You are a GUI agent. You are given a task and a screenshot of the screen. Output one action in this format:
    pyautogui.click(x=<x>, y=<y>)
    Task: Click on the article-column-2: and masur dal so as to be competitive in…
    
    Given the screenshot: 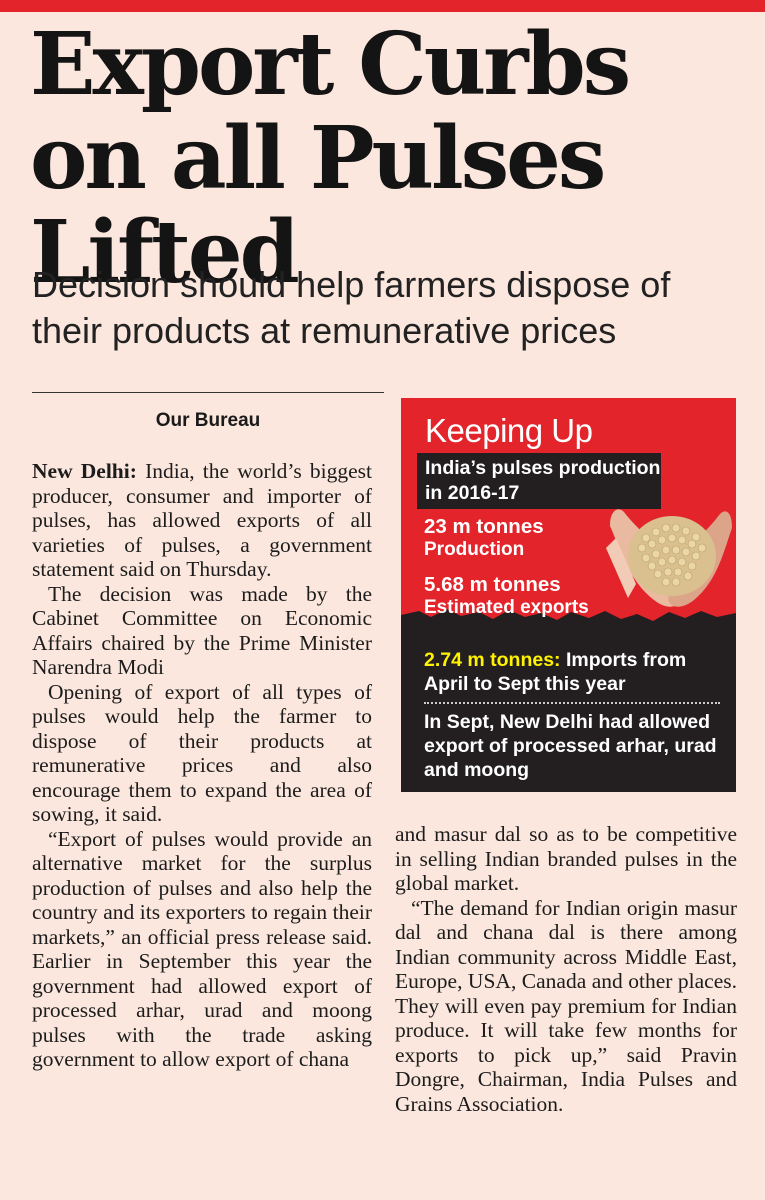 What is the action you would take?
    pyautogui.click(x=566, y=969)
    